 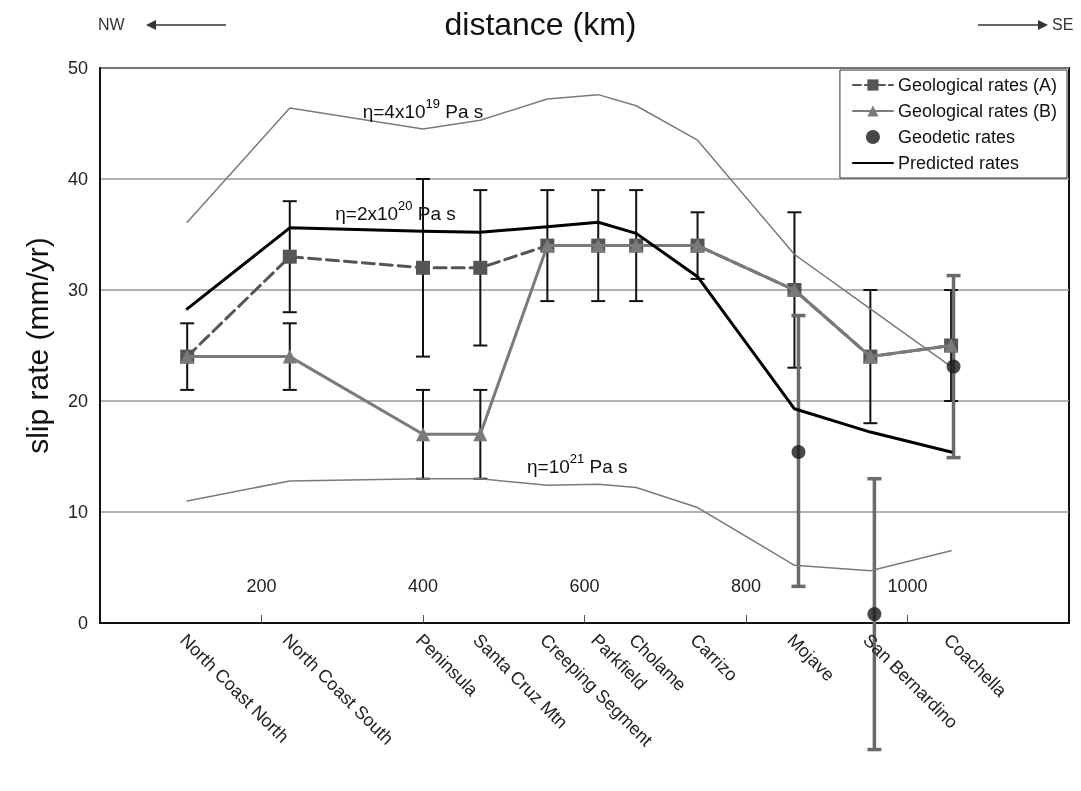 I want to click on y-axis-title: slip rate (mm/yr), so click(x=37, y=345).